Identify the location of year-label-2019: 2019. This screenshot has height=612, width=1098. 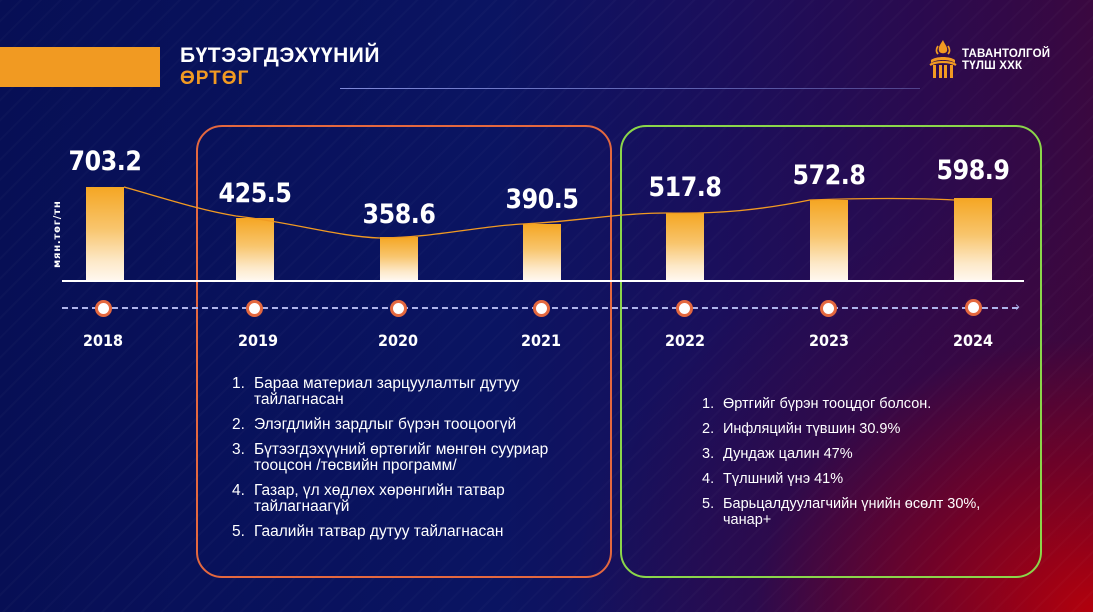
(258, 340).